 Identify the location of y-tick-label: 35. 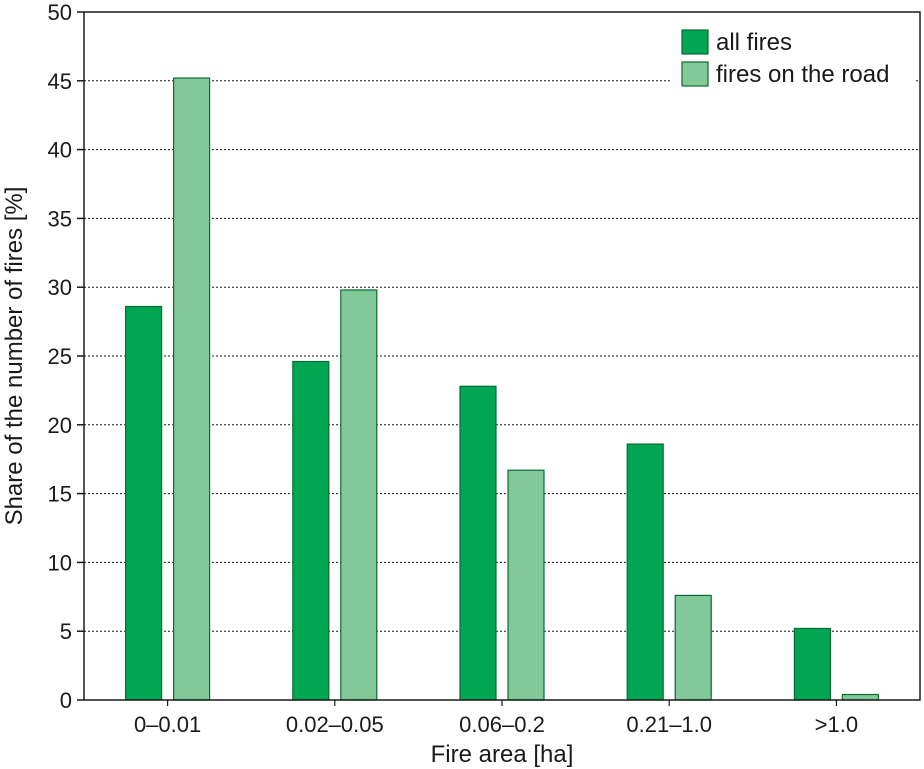
(60, 218).